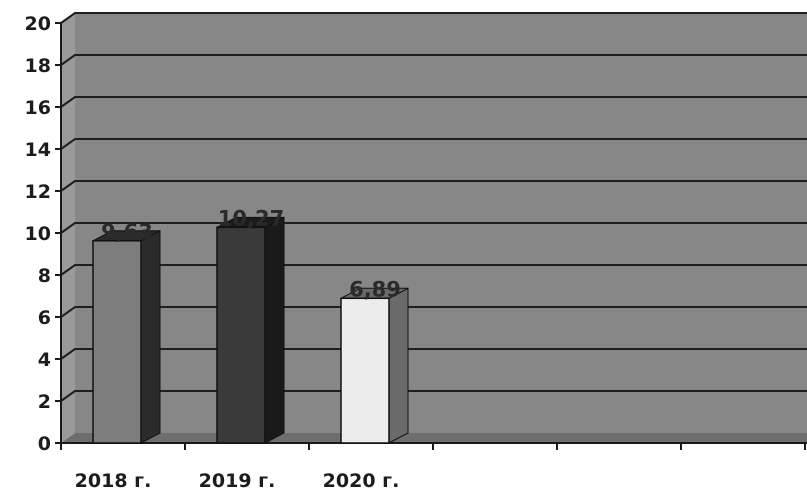  I want to click on data-label: 9,63, so click(127, 232).